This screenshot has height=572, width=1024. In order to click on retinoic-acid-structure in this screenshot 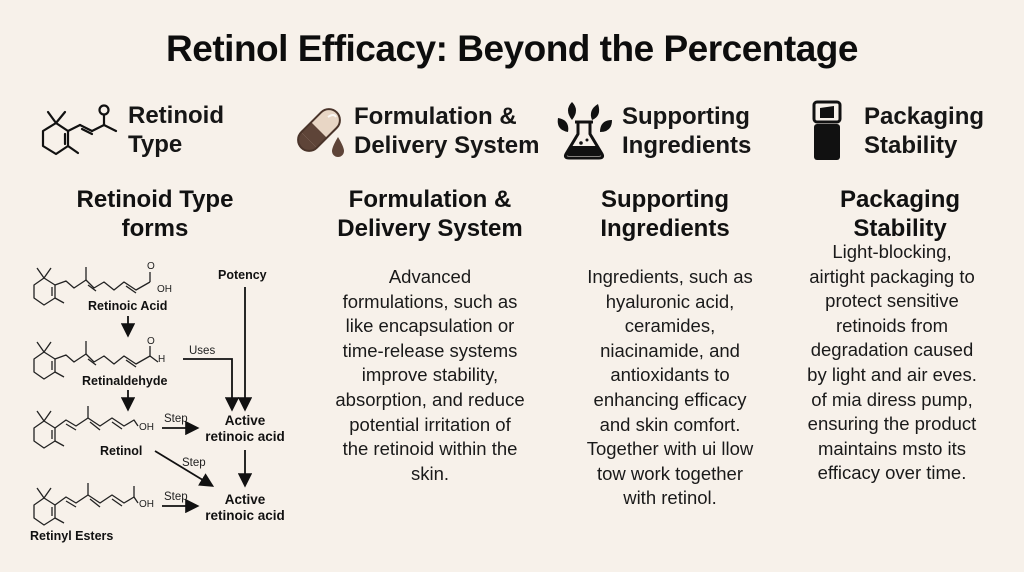, I will do `click(92, 286)`.